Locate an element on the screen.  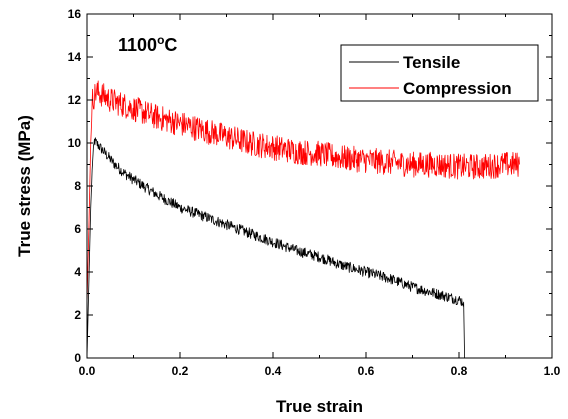
y-tick-label: 6 is located at coordinates (77, 229).